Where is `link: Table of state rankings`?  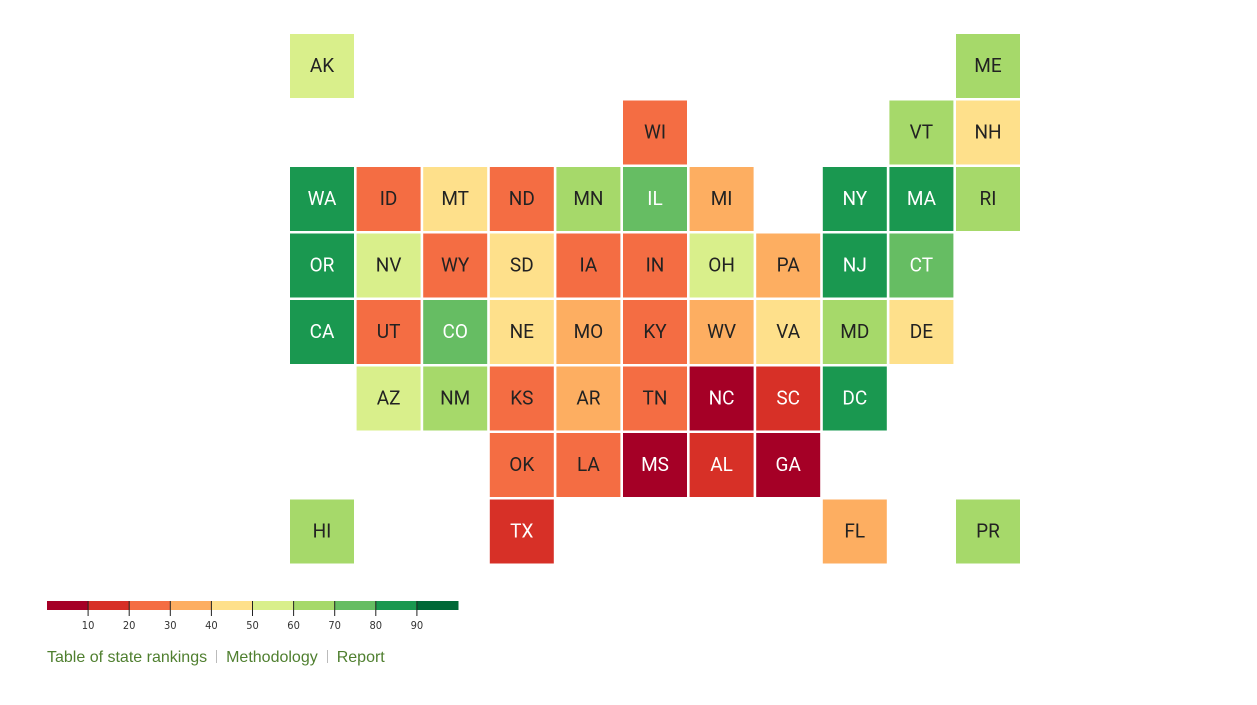 link: Table of state rankings is located at coordinates (127, 657).